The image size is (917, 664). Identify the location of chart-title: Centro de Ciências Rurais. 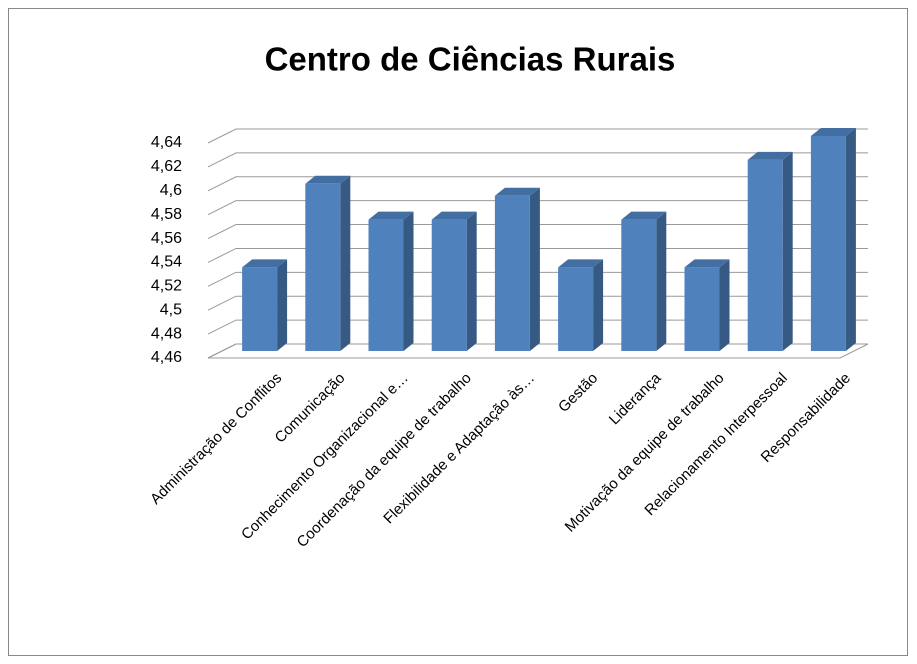
(470, 59).